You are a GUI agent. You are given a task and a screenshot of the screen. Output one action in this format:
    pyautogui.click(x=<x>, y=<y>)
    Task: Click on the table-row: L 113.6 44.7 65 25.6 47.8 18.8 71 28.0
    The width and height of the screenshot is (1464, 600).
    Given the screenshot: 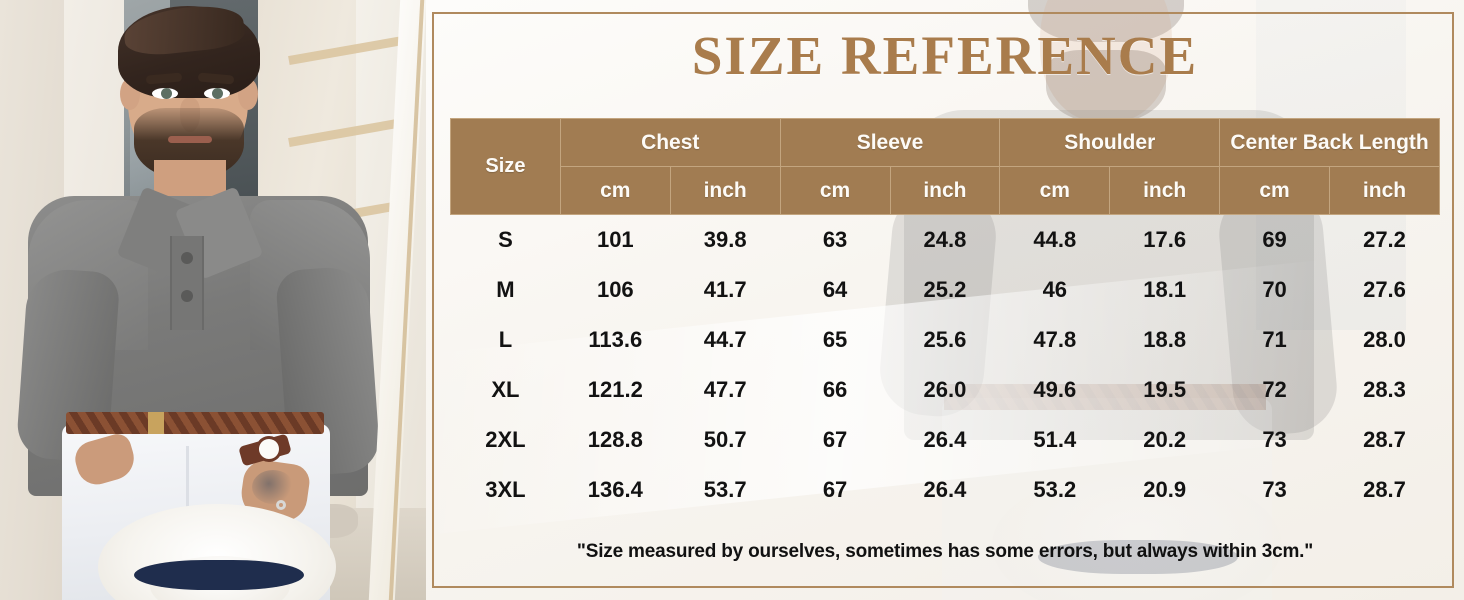 What is the action you would take?
    pyautogui.click(x=945, y=340)
    